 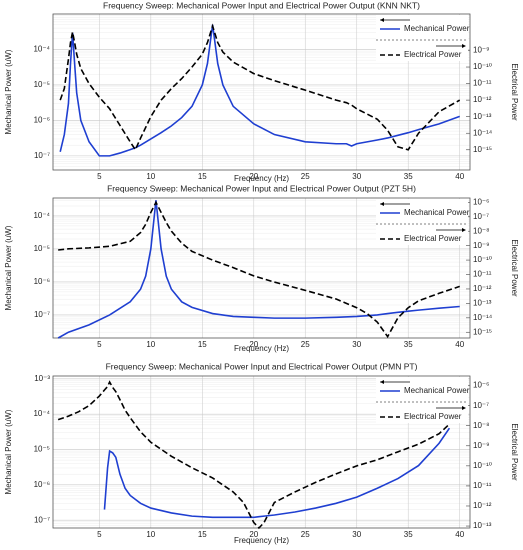 What do you see at coordinates (277, 473) in the screenshot?
I see `data-line` at bounding box center [277, 473].